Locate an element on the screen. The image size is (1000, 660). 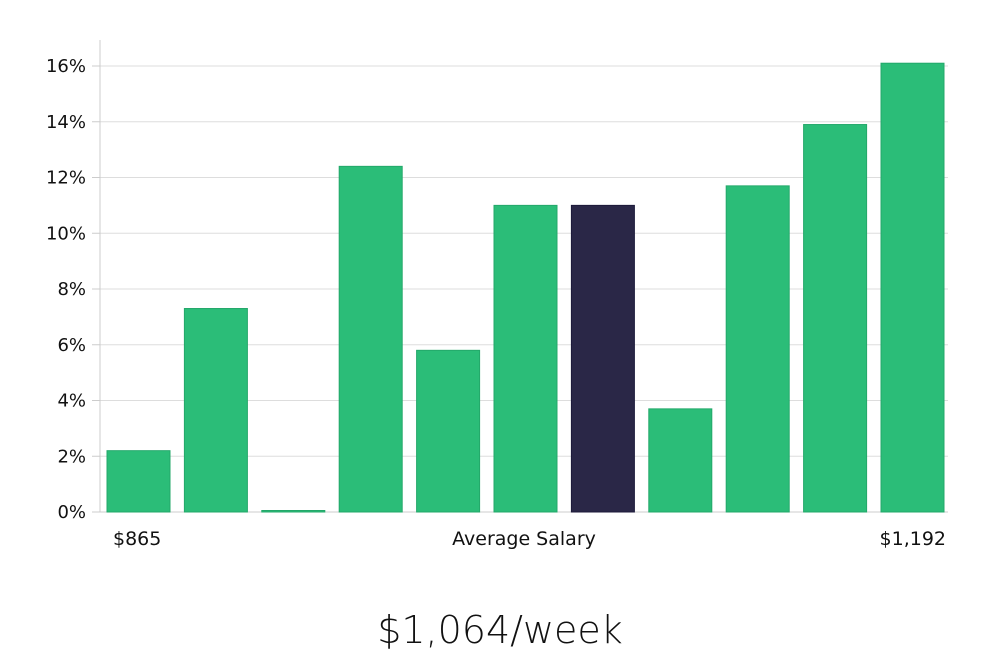
x-label-max-salary: $1,192 is located at coordinates (912, 539).